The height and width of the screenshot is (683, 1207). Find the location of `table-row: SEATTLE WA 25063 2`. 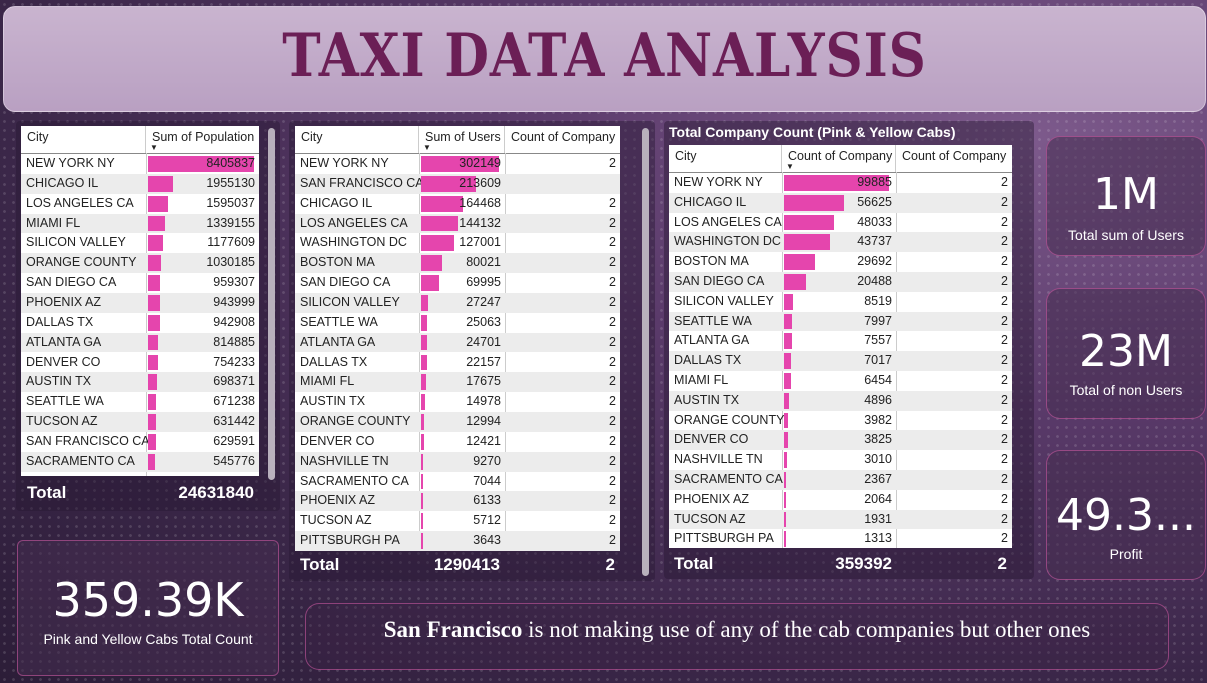

table-row: SEATTLE WA 25063 2 is located at coordinates (457, 323).